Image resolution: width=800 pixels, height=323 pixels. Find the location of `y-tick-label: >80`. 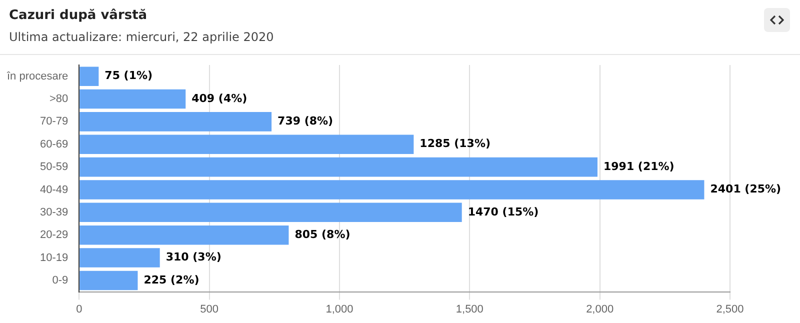

y-tick-label: >80 is located at coordinates (58, 99).